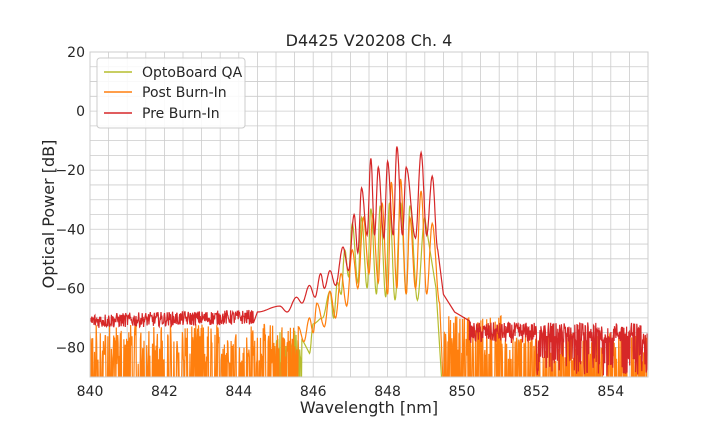 This screenshot has width=720, height=432. Describe the element at coordinates (192, 73) in the screenshot. I see `legend-label-optoboard-qa: OptoBoard QA` at that location.